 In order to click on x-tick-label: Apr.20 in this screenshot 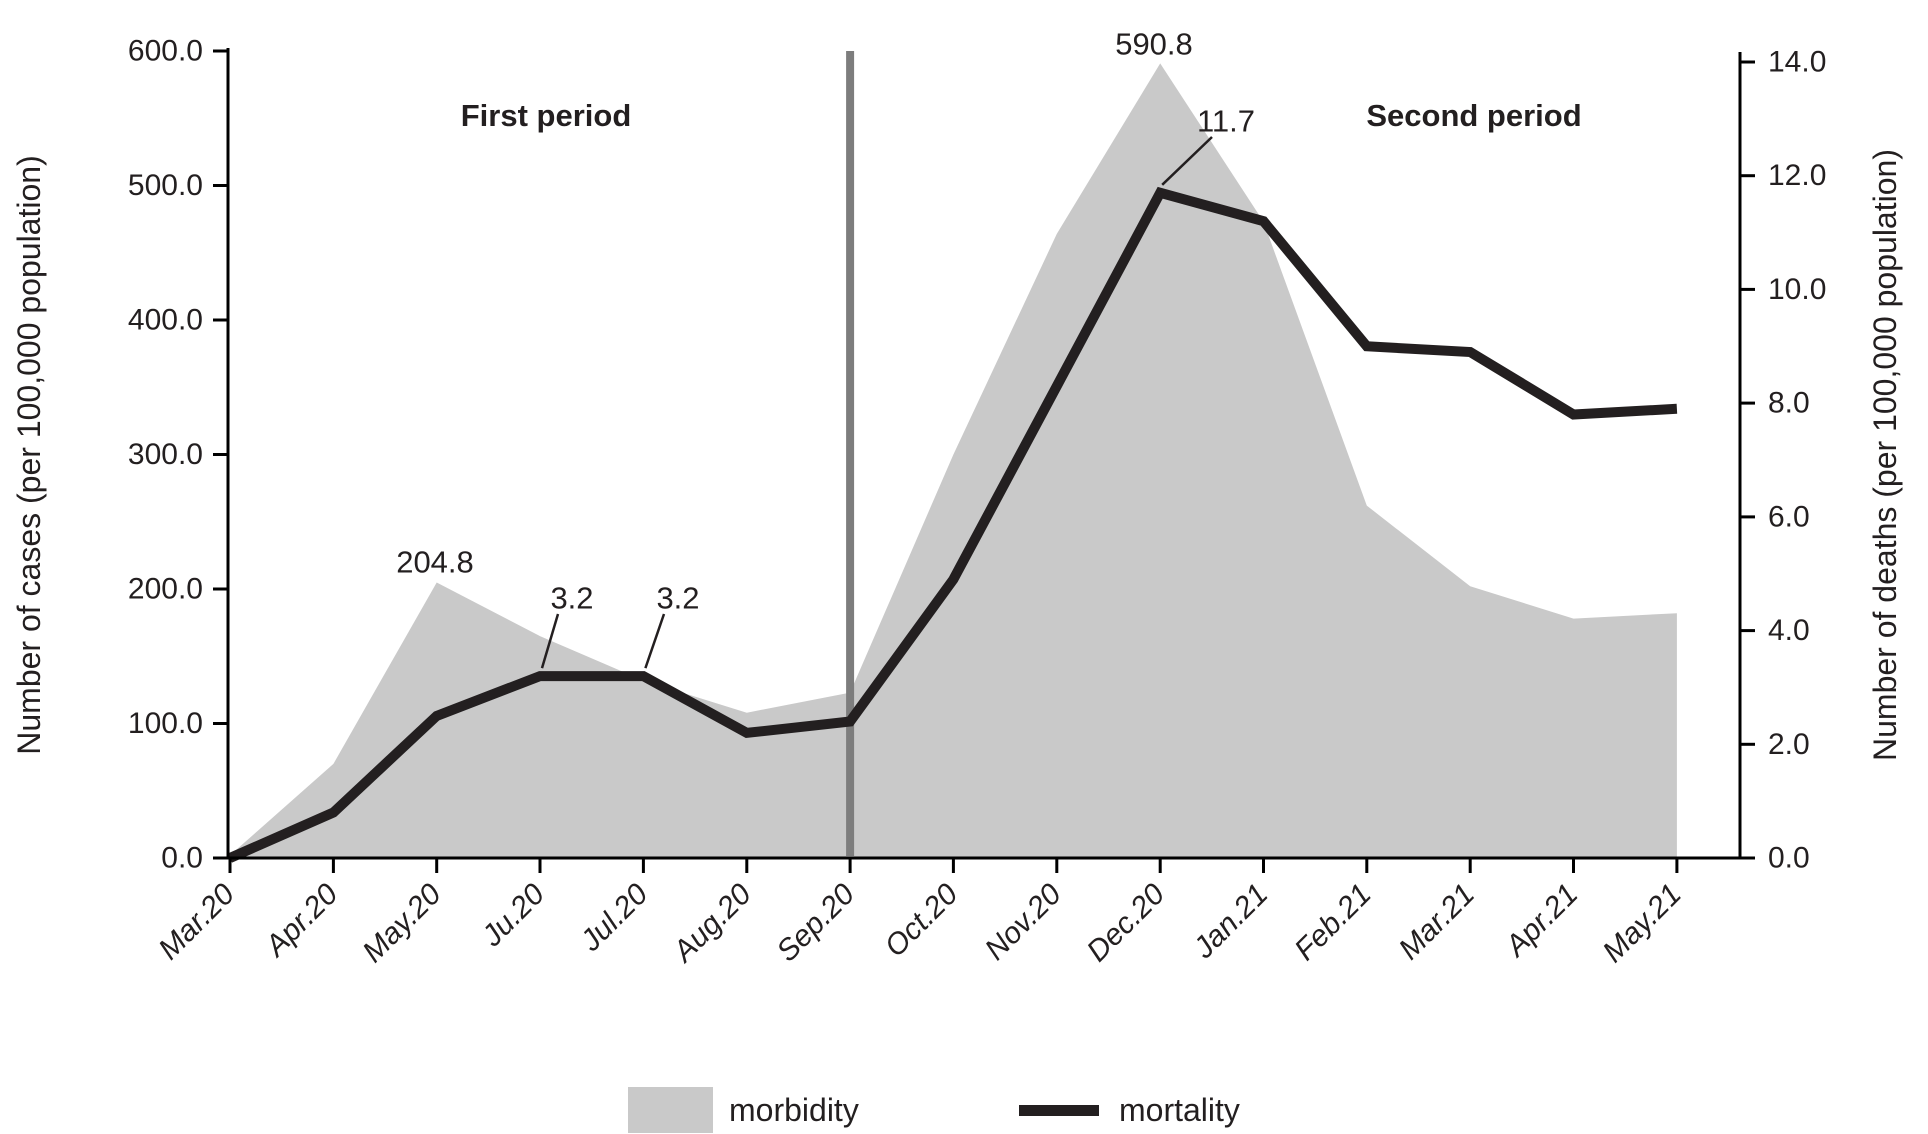, I will do `click(301, 920)`.